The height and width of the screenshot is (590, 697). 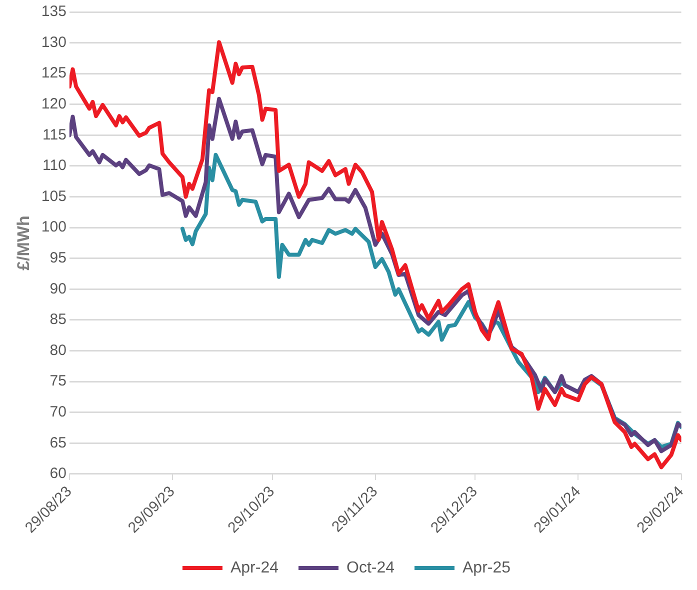 I want to click on y-tick-label: 100, so click(x=53, y=227).